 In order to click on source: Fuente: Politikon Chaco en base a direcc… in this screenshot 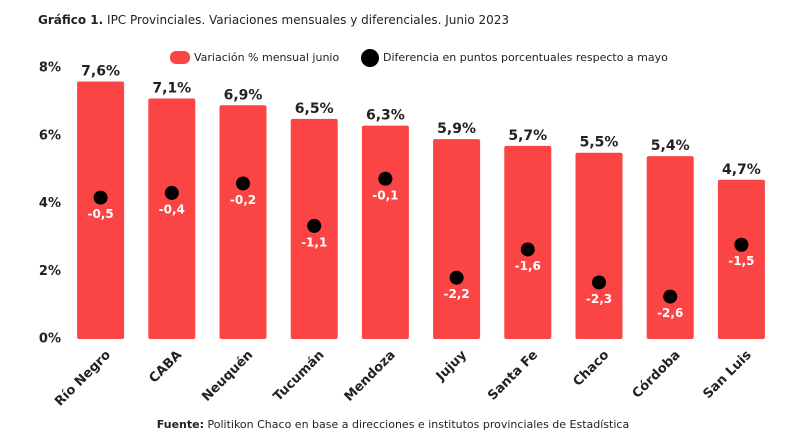, I will do `click(393, 424)`.